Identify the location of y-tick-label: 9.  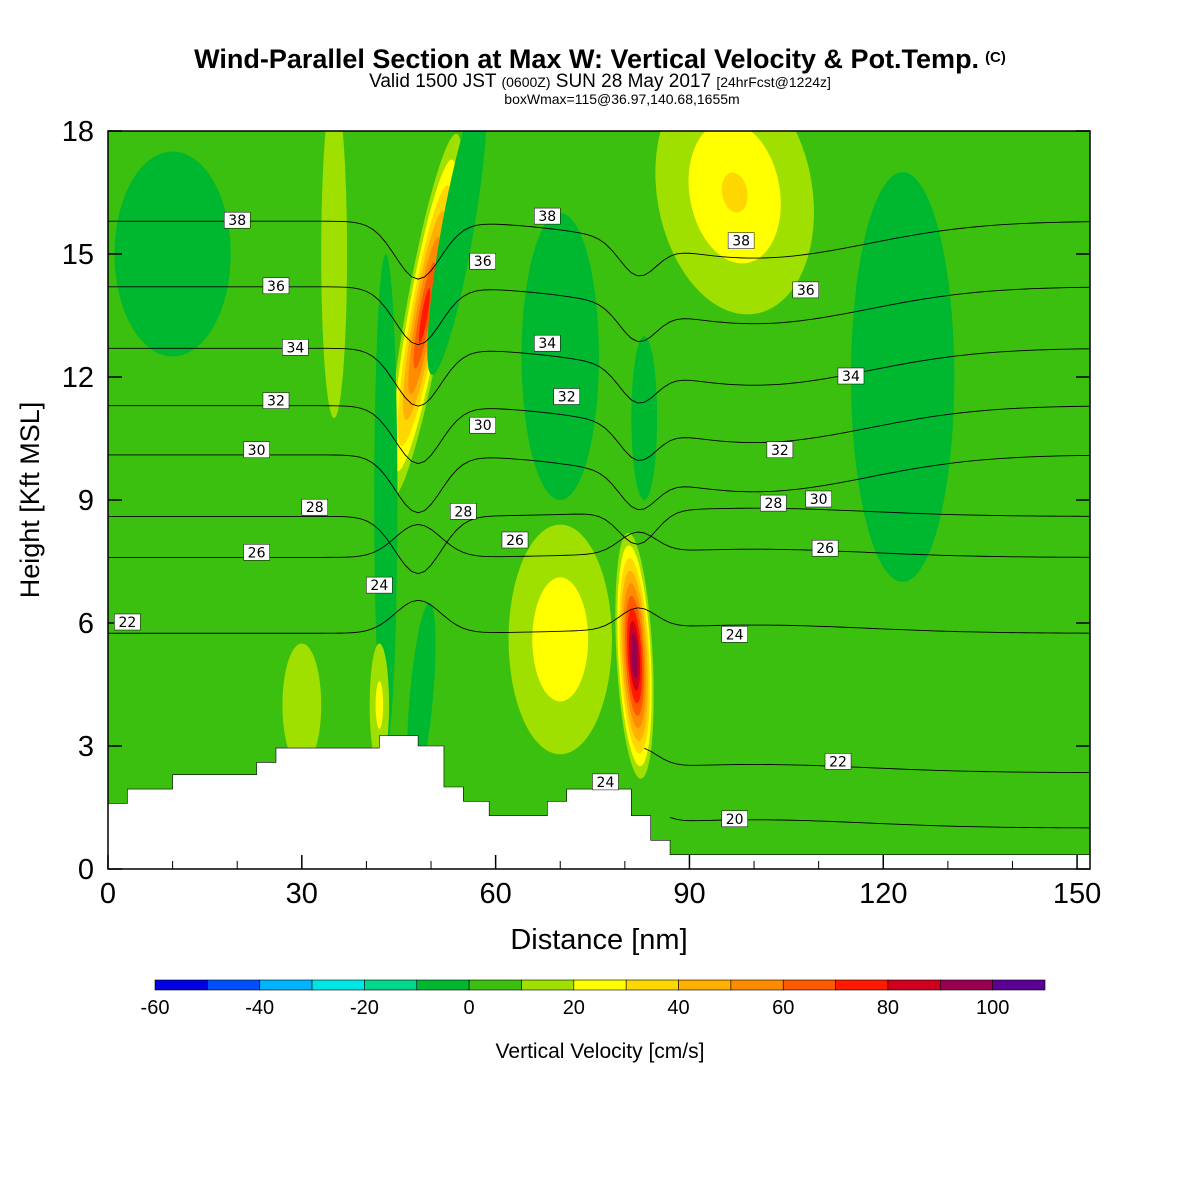
(86, 501).